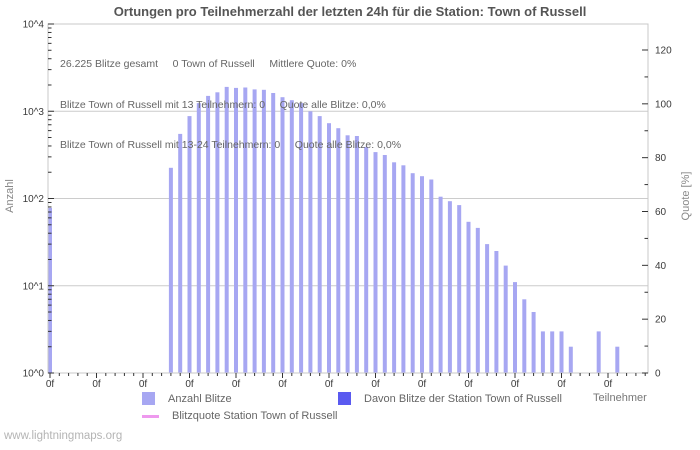 The image size is (700, 450). Describe the element at coordinates (34, 25) in the screenshot. I see `svg-text: 10^4` at that location.